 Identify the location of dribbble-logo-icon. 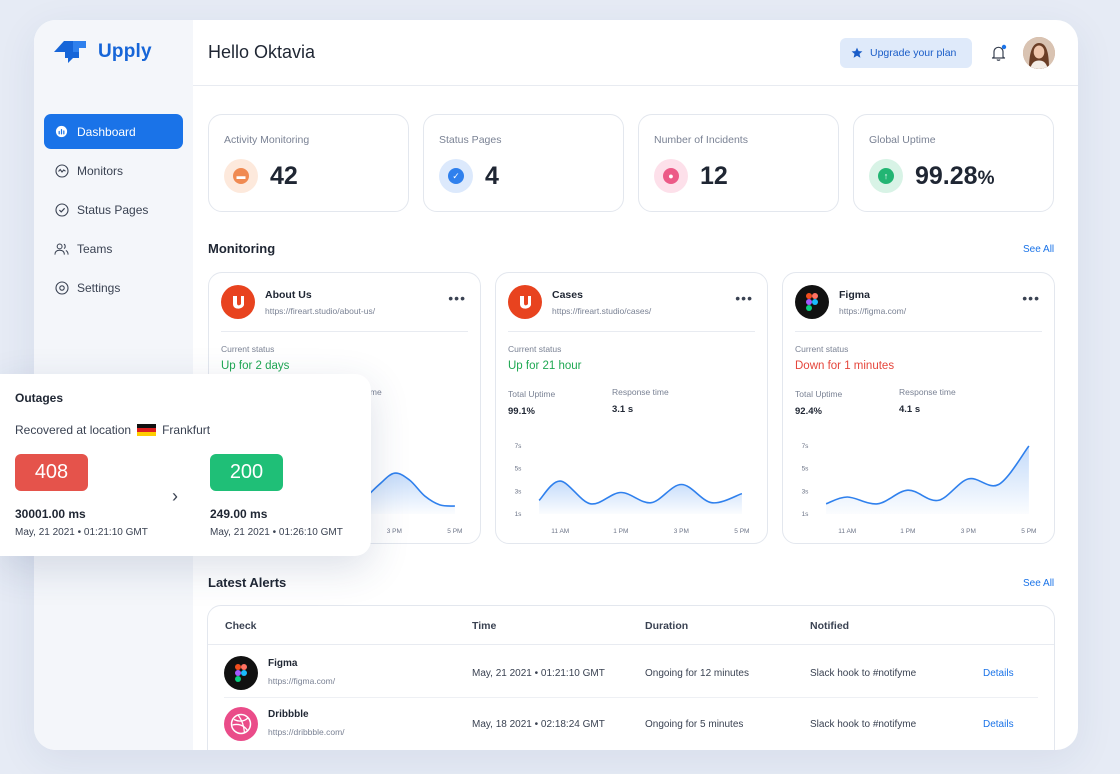
(241, 724).